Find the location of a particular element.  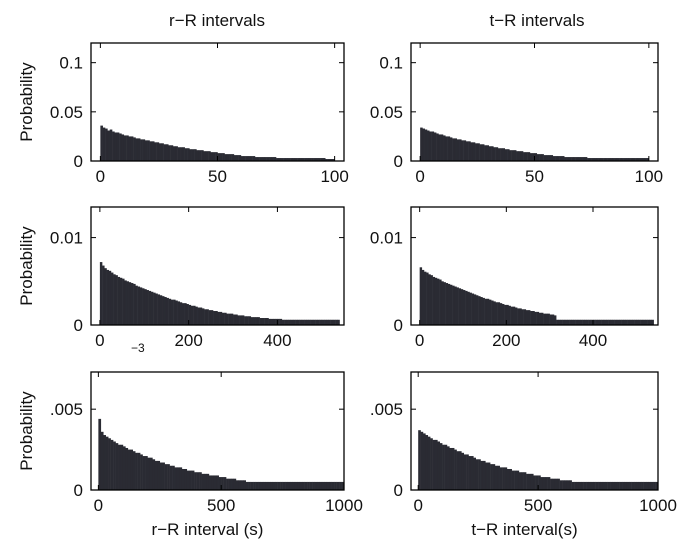

x-tick-label: 0 is located at coordinates (99, 340).